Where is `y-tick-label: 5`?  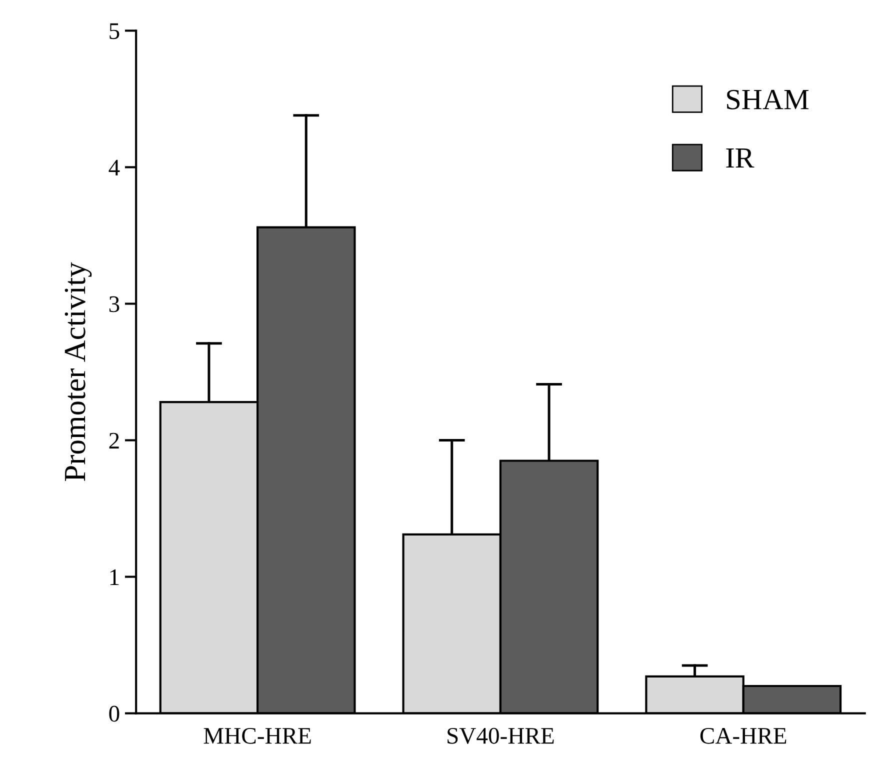
y-tick-label: 5 is located at coordinates (115, 31).